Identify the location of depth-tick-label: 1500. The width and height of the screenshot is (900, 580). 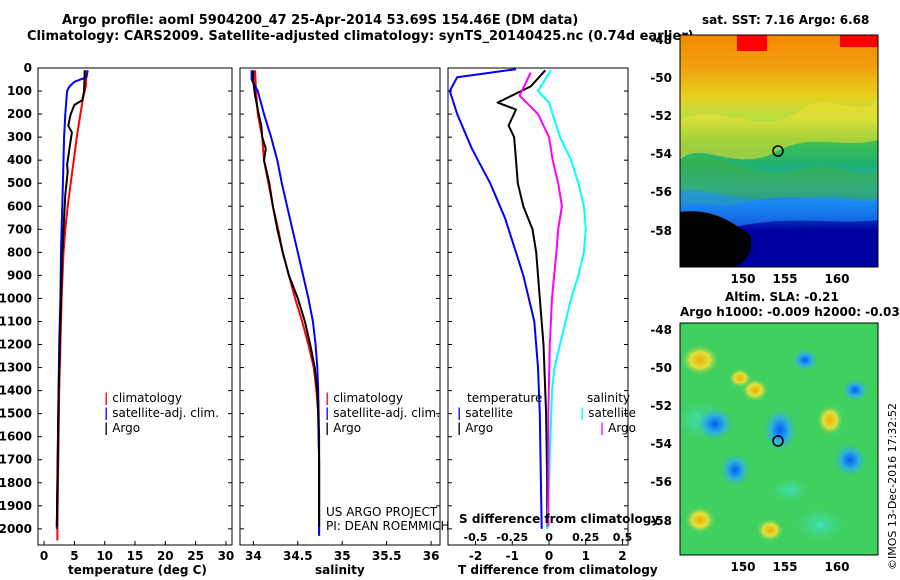
(16, 414).